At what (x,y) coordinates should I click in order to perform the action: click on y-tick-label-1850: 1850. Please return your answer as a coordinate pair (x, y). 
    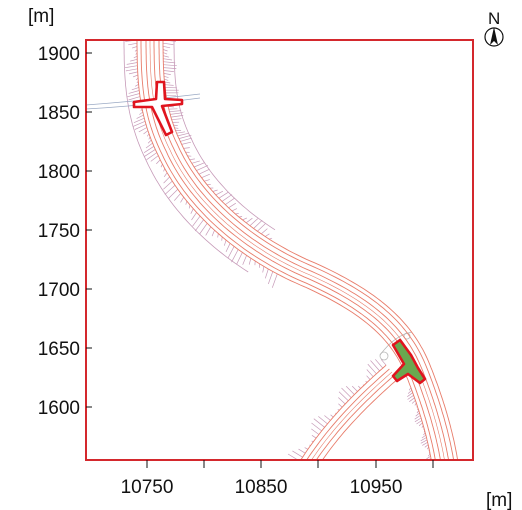
    Looking at the image, I should click on (59, 113).